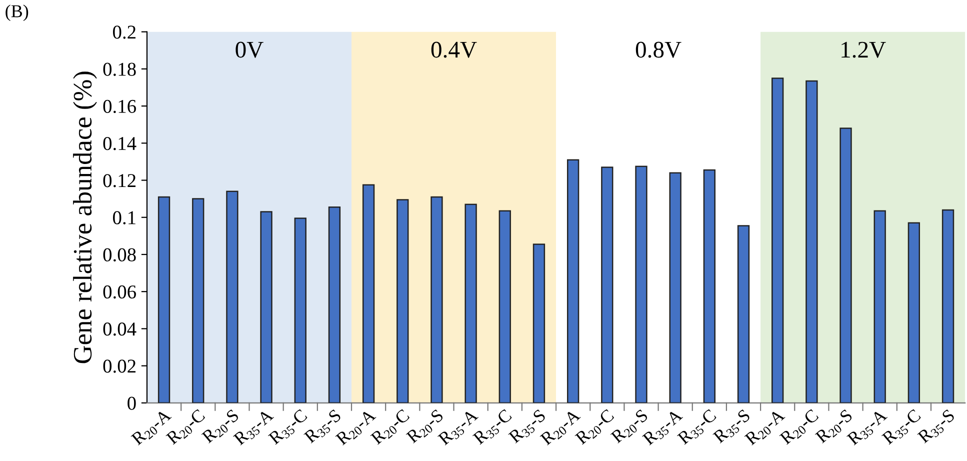 Image resolution: width=967 pixels, height=461 pixels. What do you see at coordinates (454, 50) in the screenshot?
I see `annotation: 0.4V` at bounding box center [454, 50].